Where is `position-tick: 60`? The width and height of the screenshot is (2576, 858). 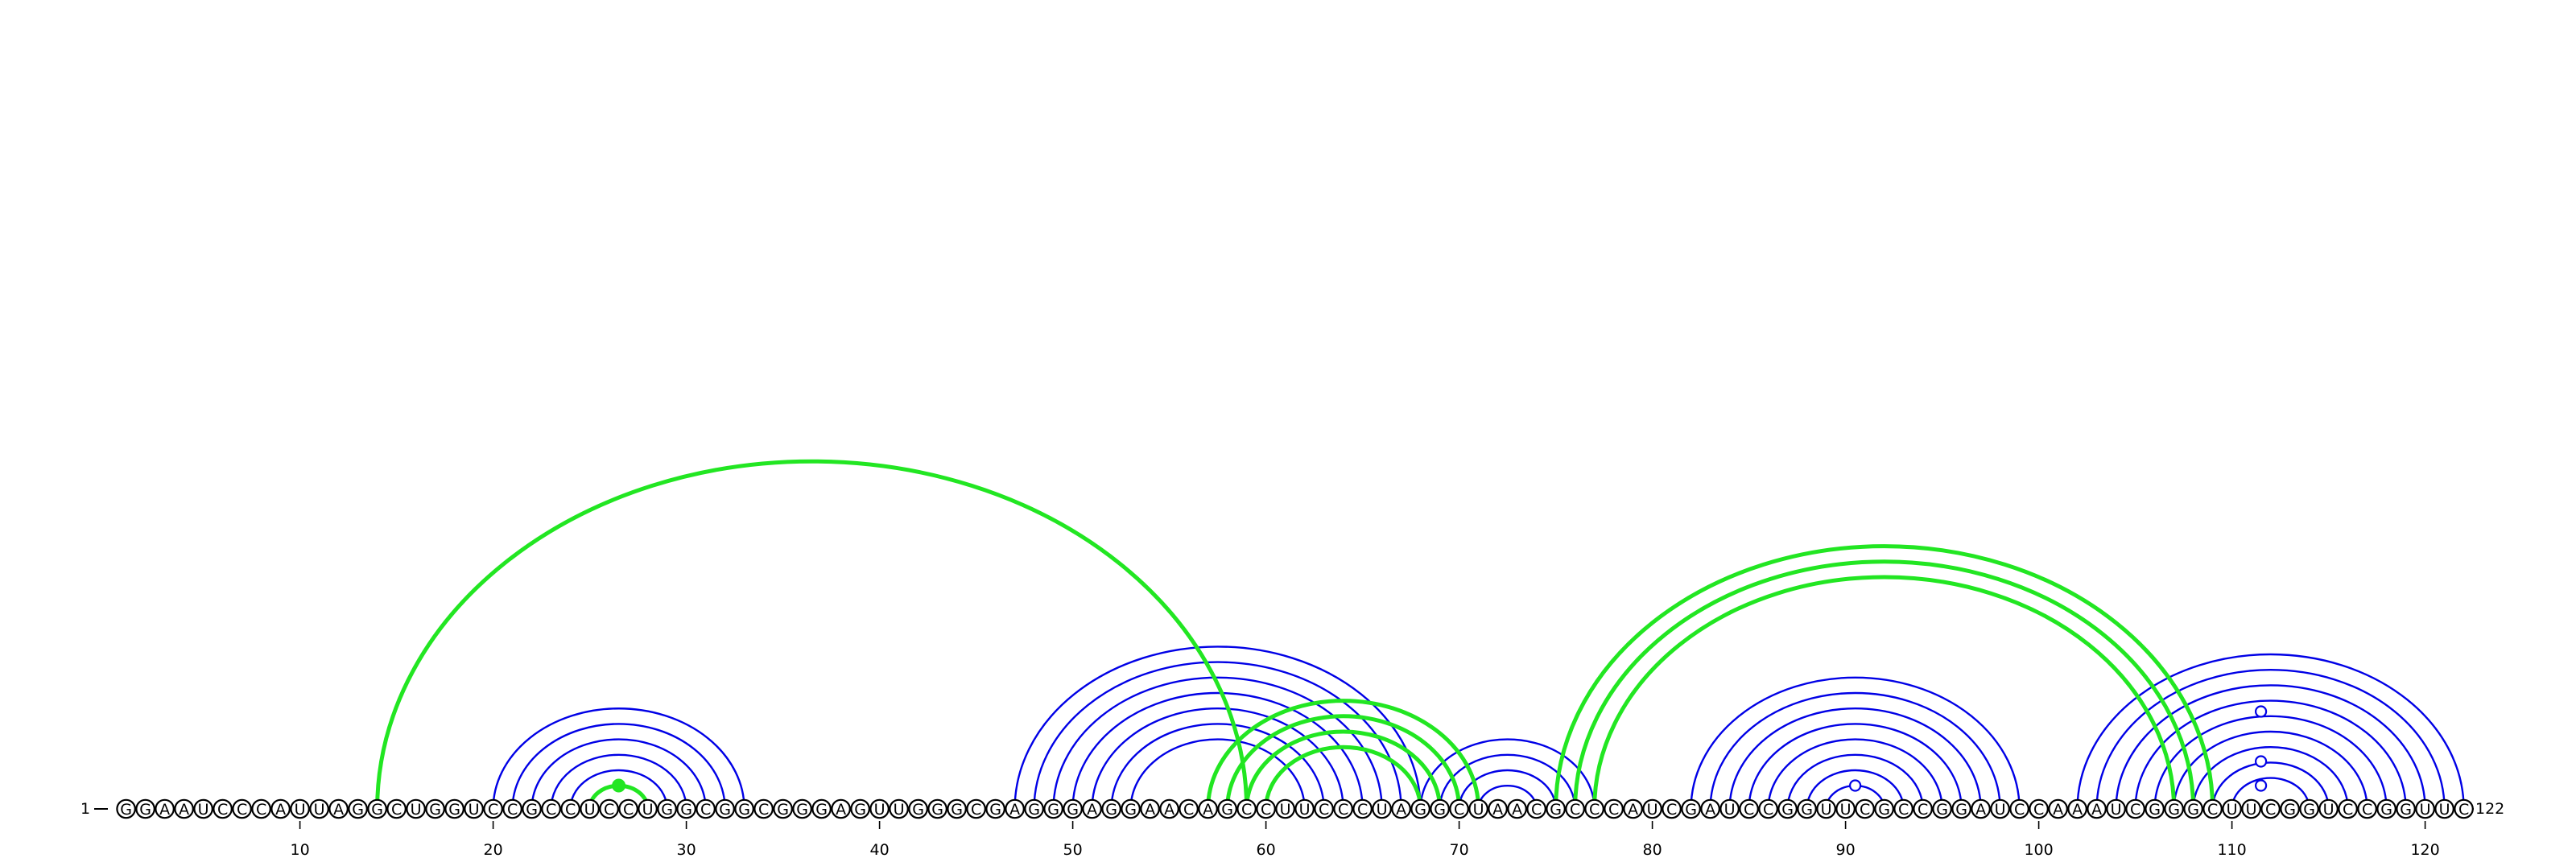
position-tick: 60 is located at coordinates (1266, 839).